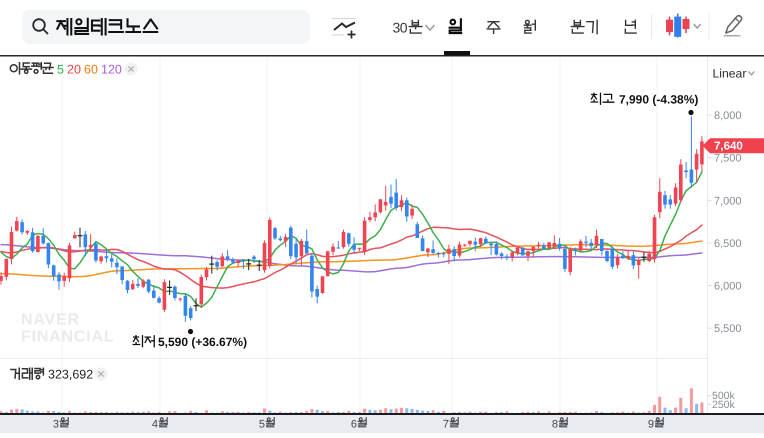 This screenshot has width=764, height=438. I want to click on svg-text: 7,500, so click(728, 159).